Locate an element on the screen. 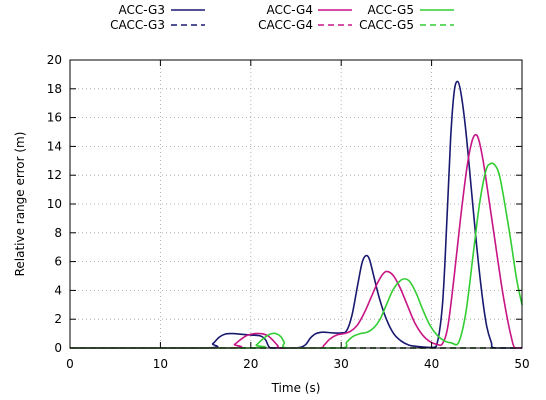 The height and width of the screenshot is (400, 546). y-tick-label: 10 is located at coordinates (54, 204).